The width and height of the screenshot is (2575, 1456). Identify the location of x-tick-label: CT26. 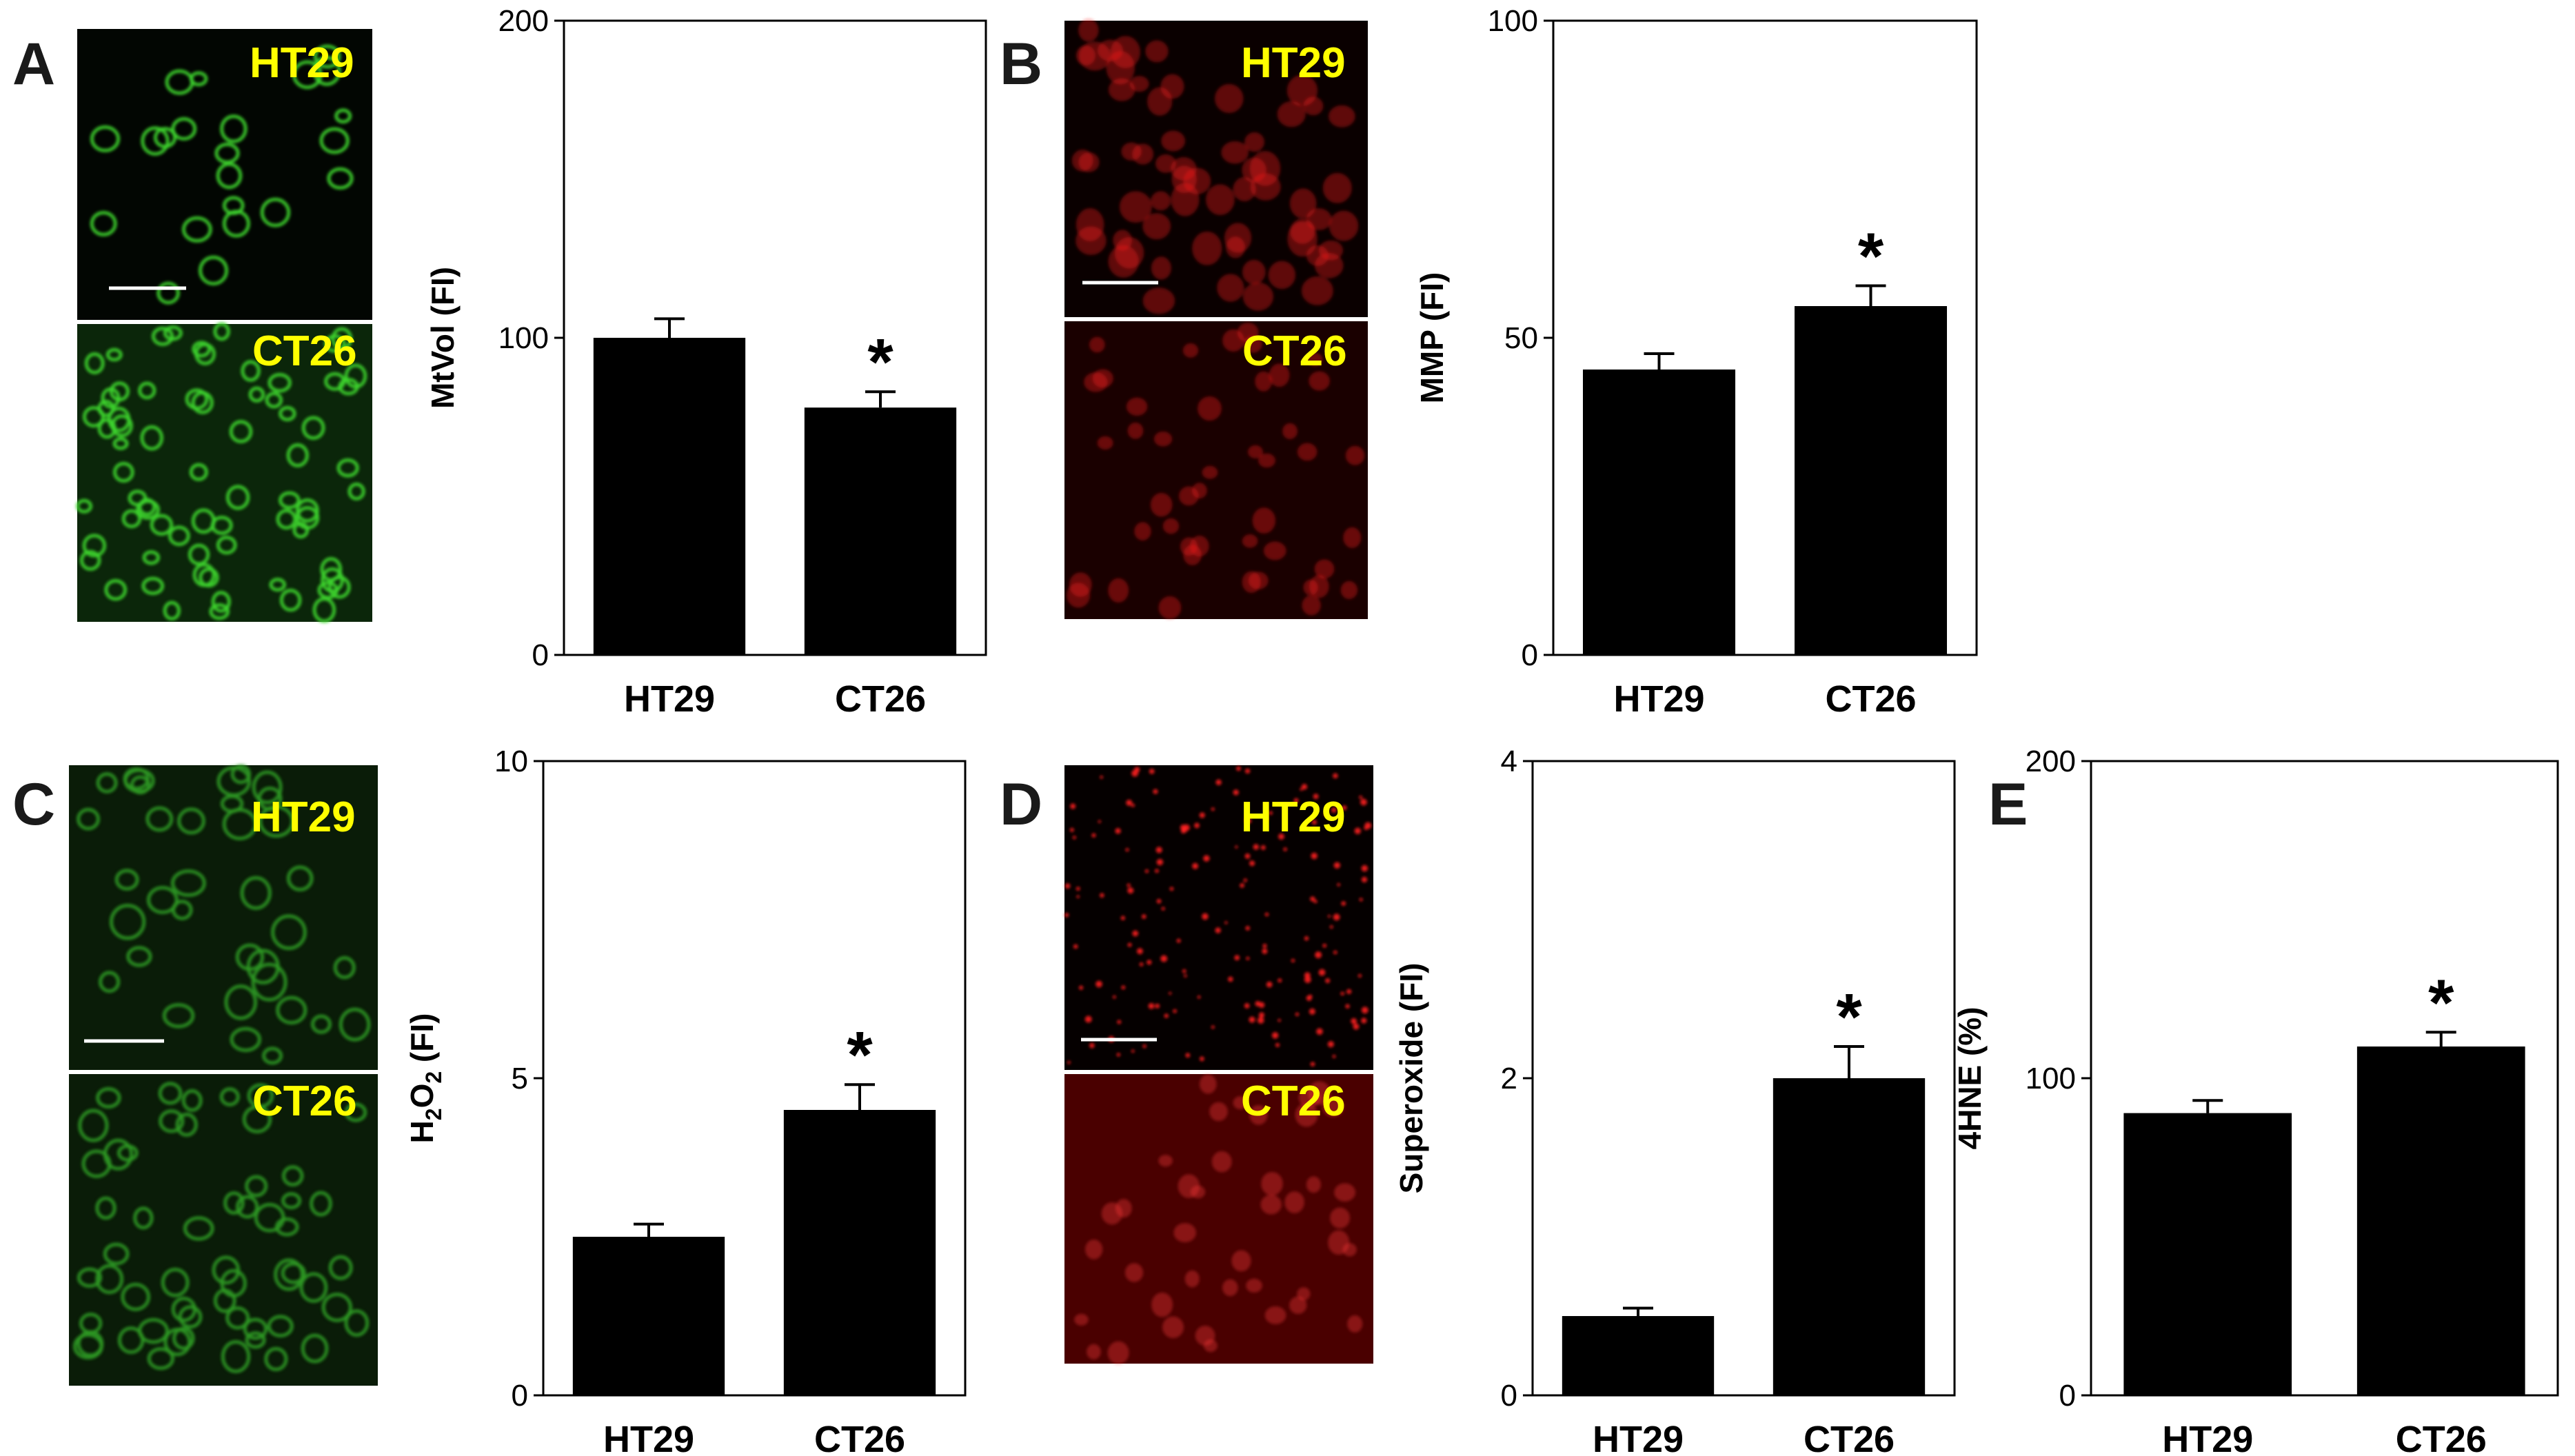
(880, 699).